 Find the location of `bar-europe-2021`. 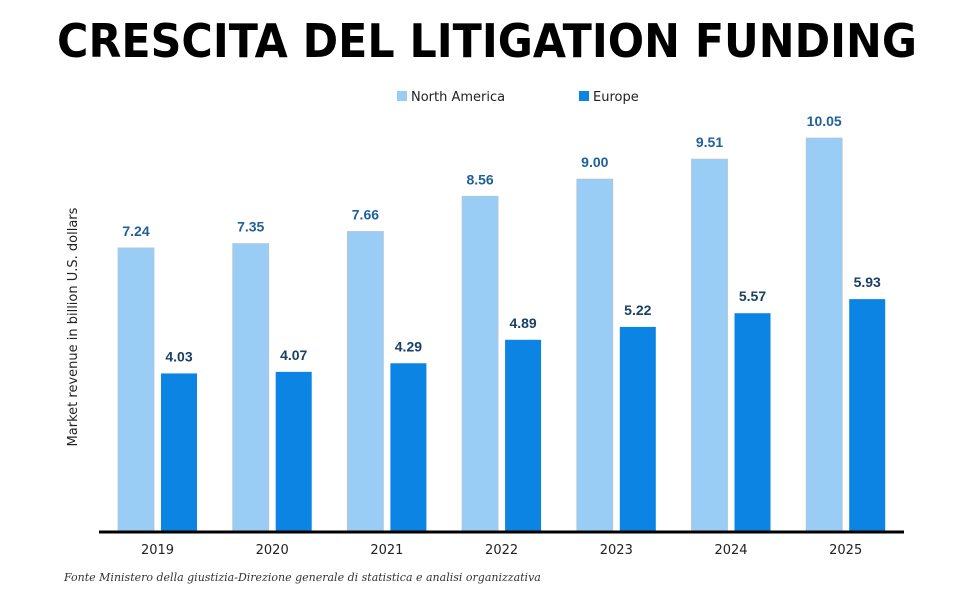

bar-europe-2021 is located at coordinates (408, 447).